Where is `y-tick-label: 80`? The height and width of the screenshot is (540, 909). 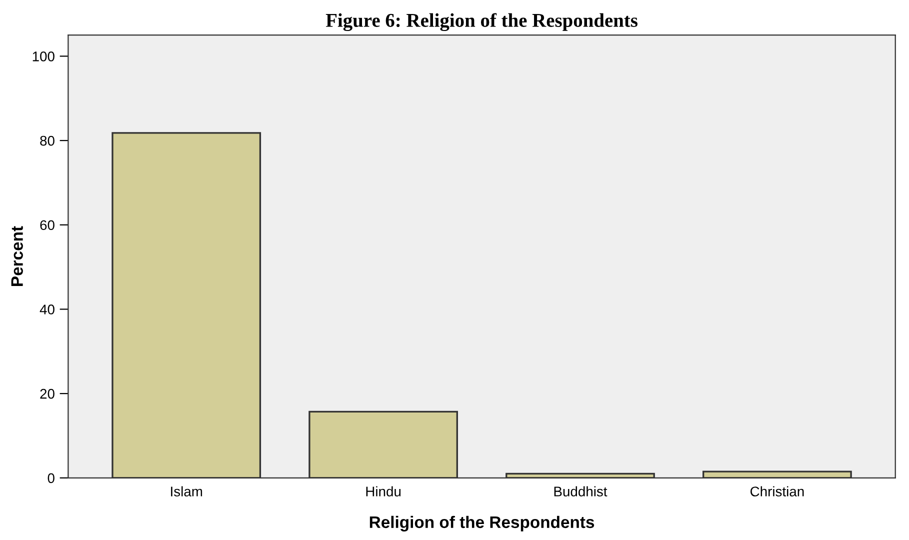
y-tick-label: 80 is located at coordinates (47, 141).